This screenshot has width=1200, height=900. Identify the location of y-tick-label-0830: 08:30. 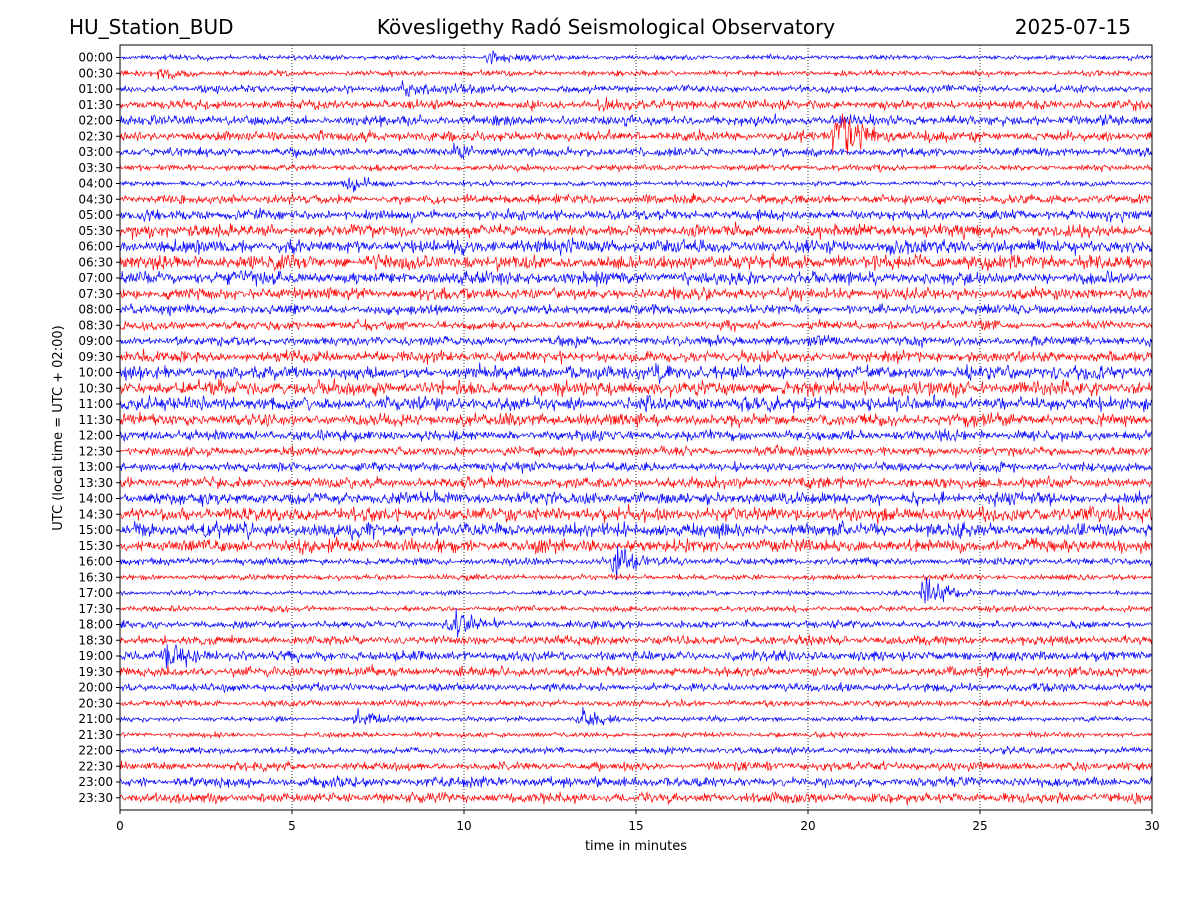
(95, 325).